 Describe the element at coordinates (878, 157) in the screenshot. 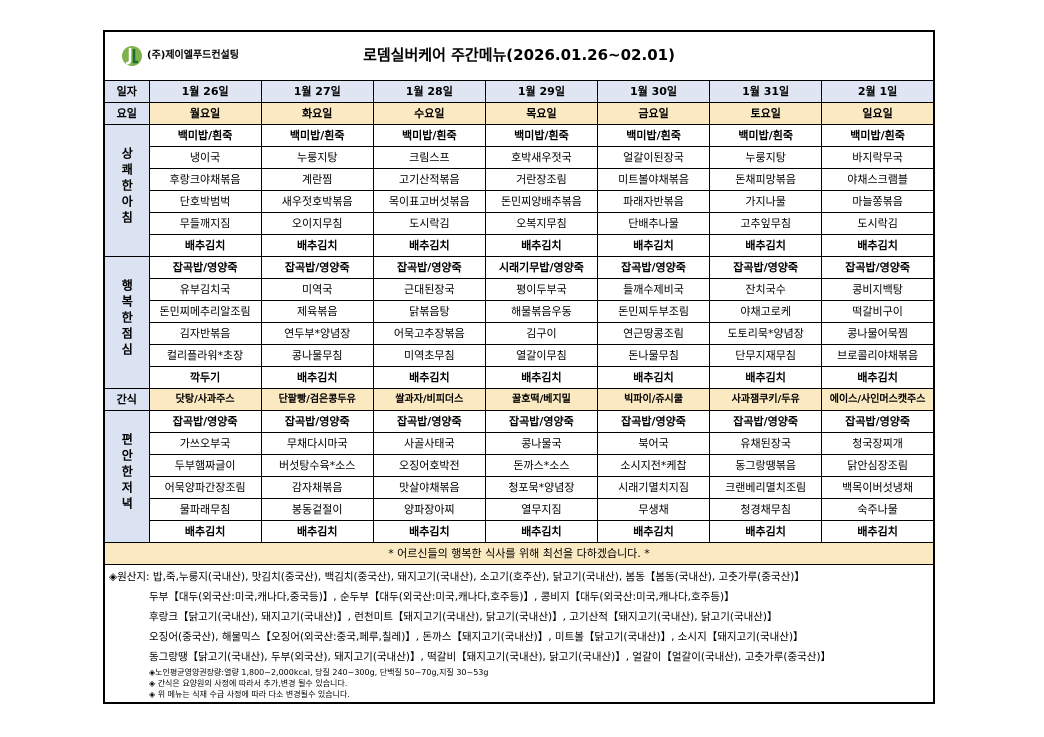

I see `menu-item: 바지락무국` at that location.